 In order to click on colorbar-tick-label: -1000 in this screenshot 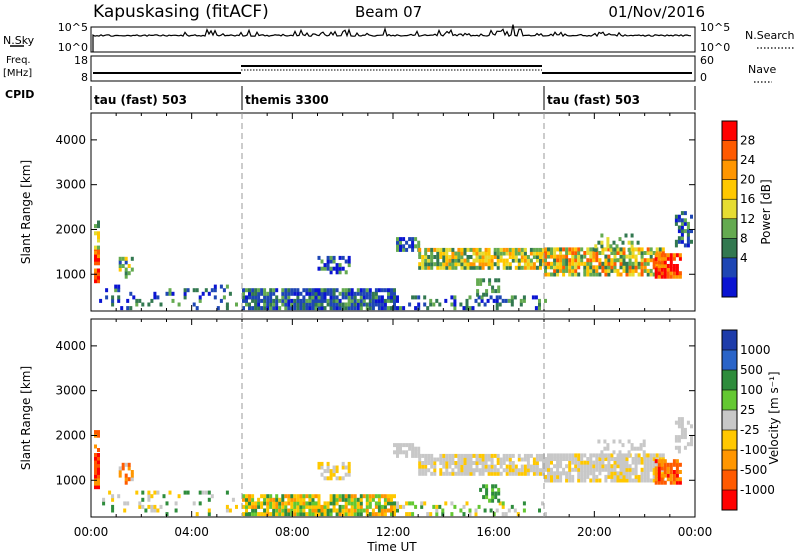, I will do `click(757, 490)`.